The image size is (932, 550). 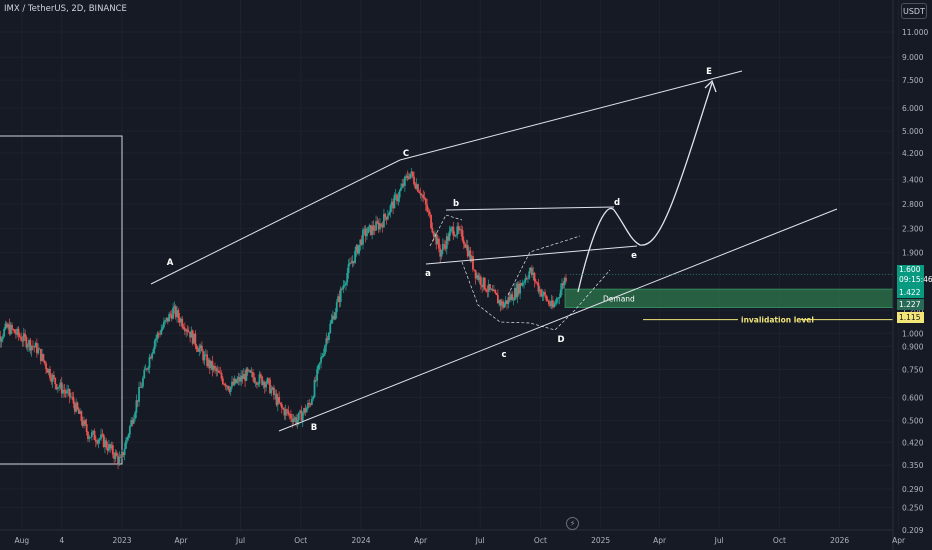 I want to click on lightning-icon: ⚡, so click(x=572, y=523).